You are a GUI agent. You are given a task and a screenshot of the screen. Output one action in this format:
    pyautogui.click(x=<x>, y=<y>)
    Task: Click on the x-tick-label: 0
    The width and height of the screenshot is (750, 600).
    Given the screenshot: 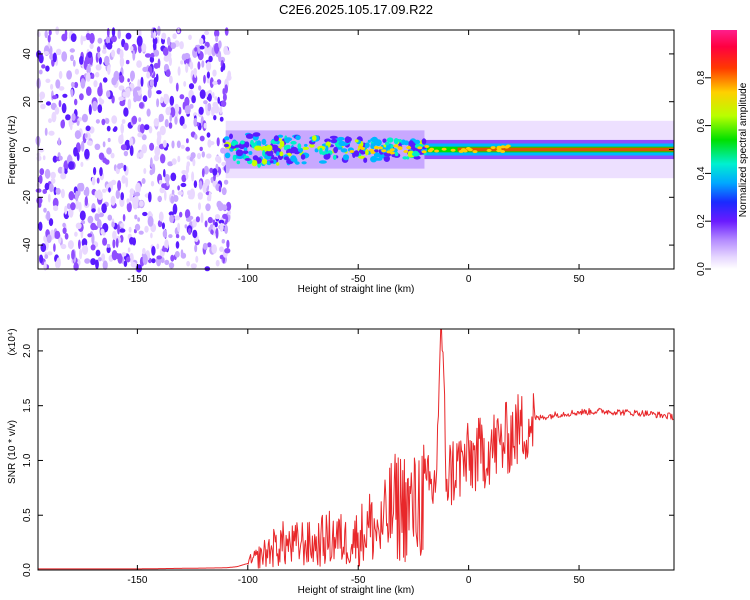 What is the action you would take?
    pyautogui.click(x=469, y=580)
    